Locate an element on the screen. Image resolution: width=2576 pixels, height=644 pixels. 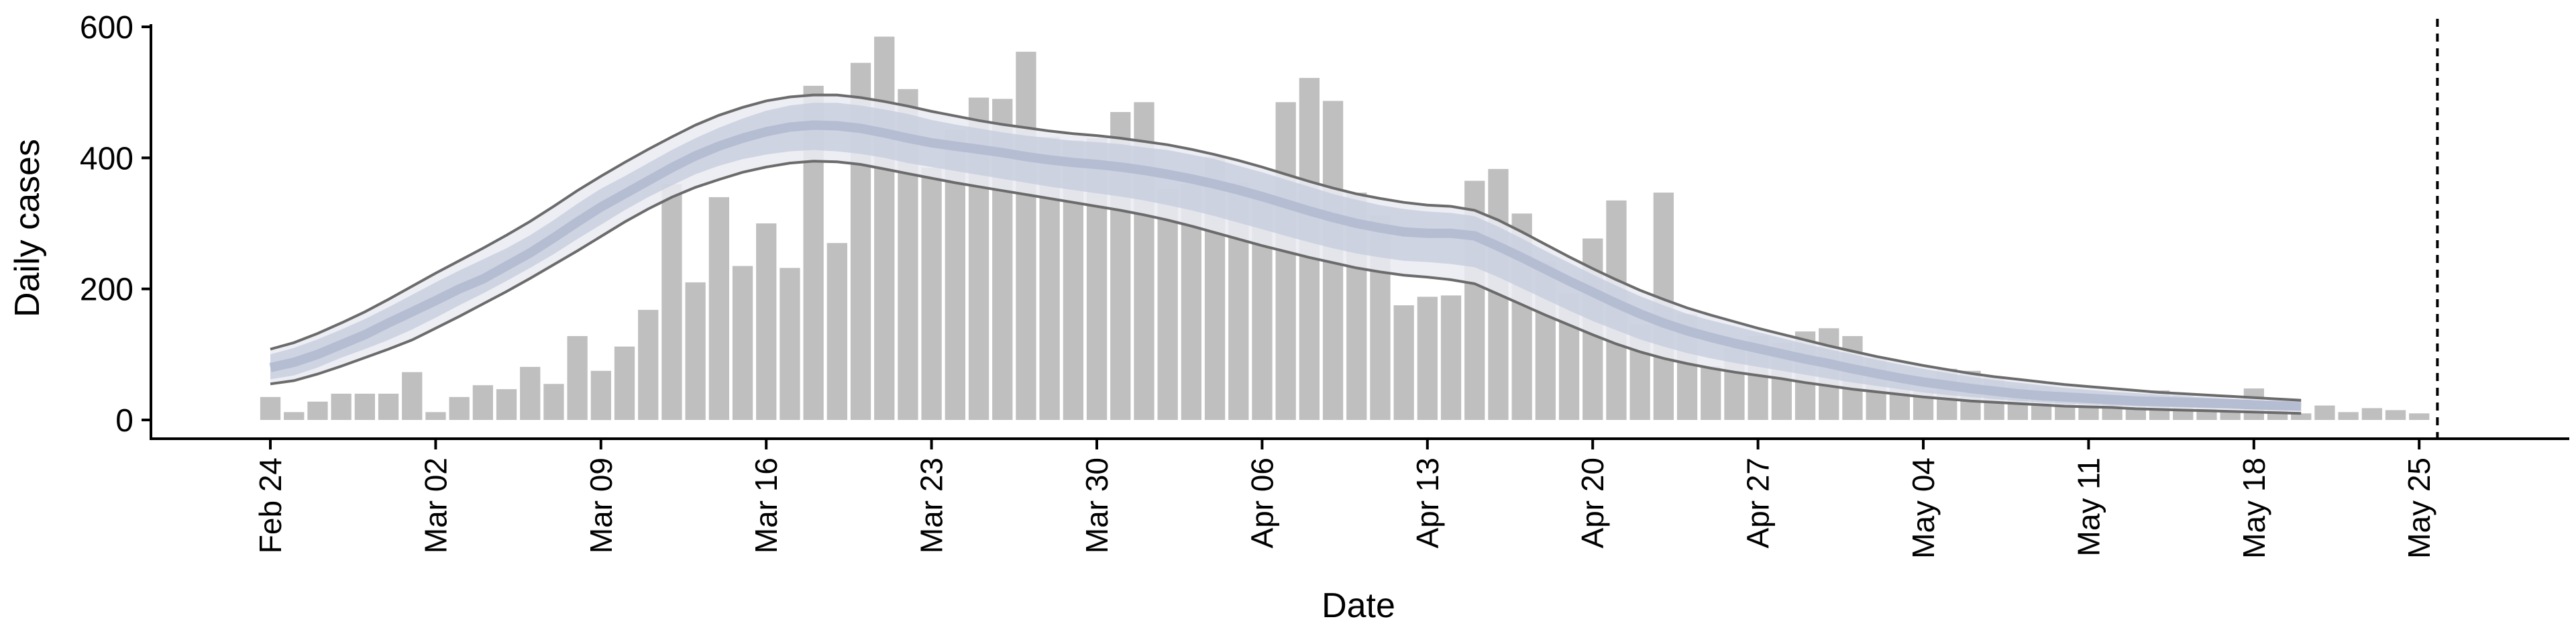
x-tick-label: Mar 09 is located at coordinates (601, 505).